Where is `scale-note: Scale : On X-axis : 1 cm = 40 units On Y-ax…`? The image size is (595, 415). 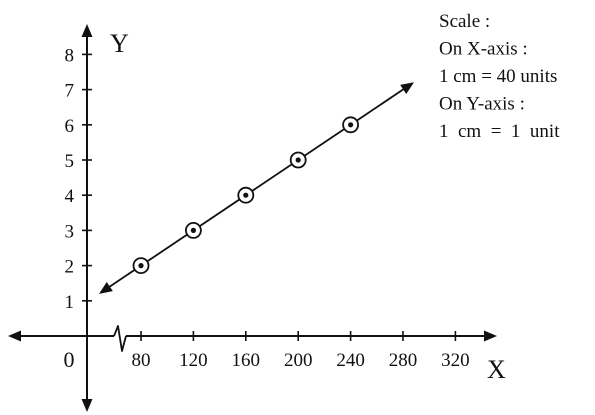
scale-note: Scale : On X-axis : 1 cm = 40 units On Y-ax… is located at coordinates (499, 76).